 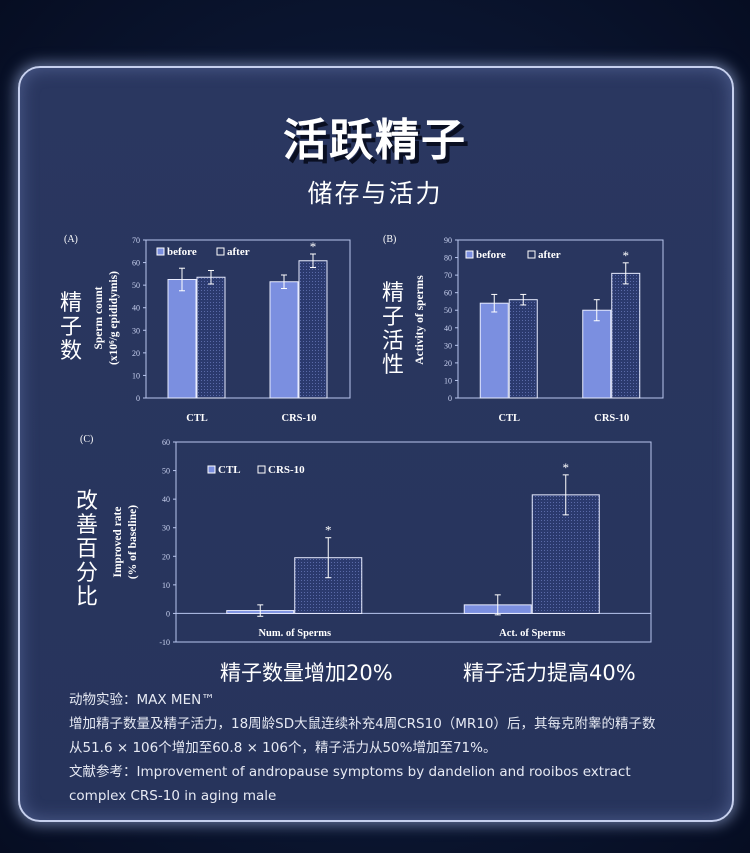 I want to click on note-line: complex CRS-10 in aging male, so click(x=173, y=796).